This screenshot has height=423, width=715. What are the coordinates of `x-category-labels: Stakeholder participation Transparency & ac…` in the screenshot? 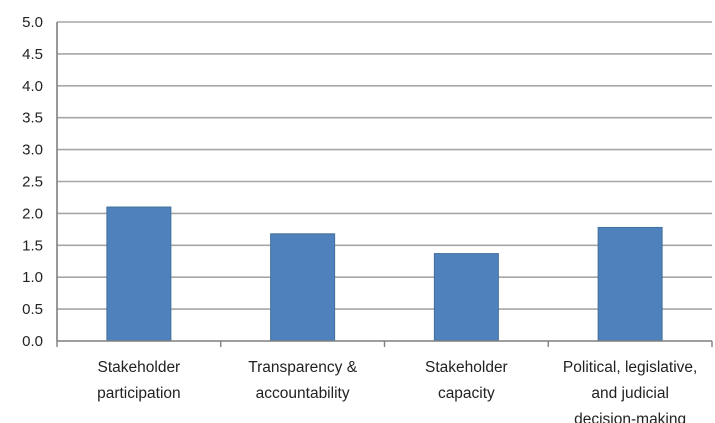 It's located at (397, 391).